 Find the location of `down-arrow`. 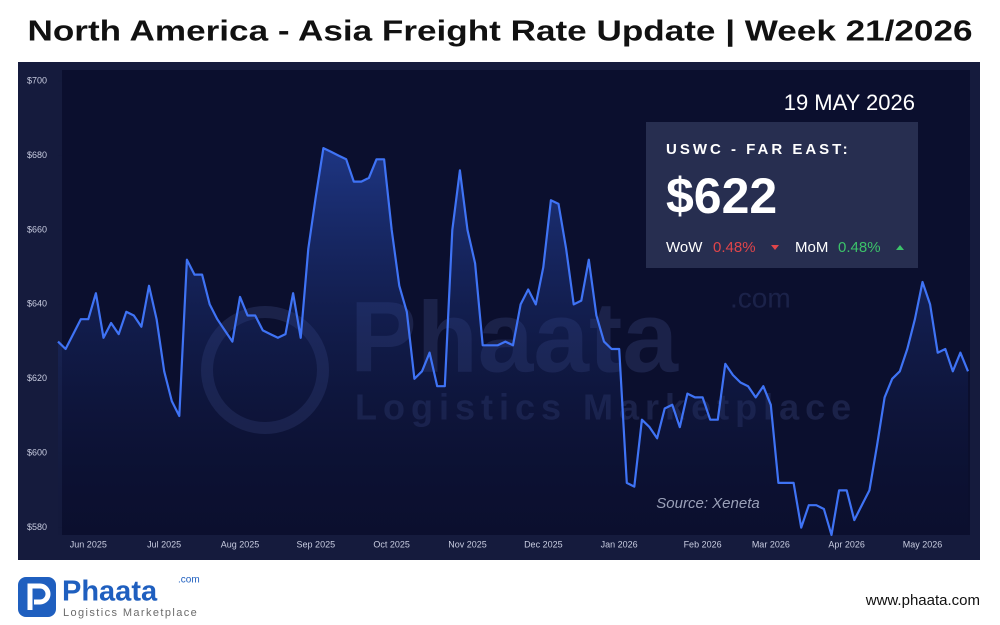

down-arrow is located at coordinates (775, 247).